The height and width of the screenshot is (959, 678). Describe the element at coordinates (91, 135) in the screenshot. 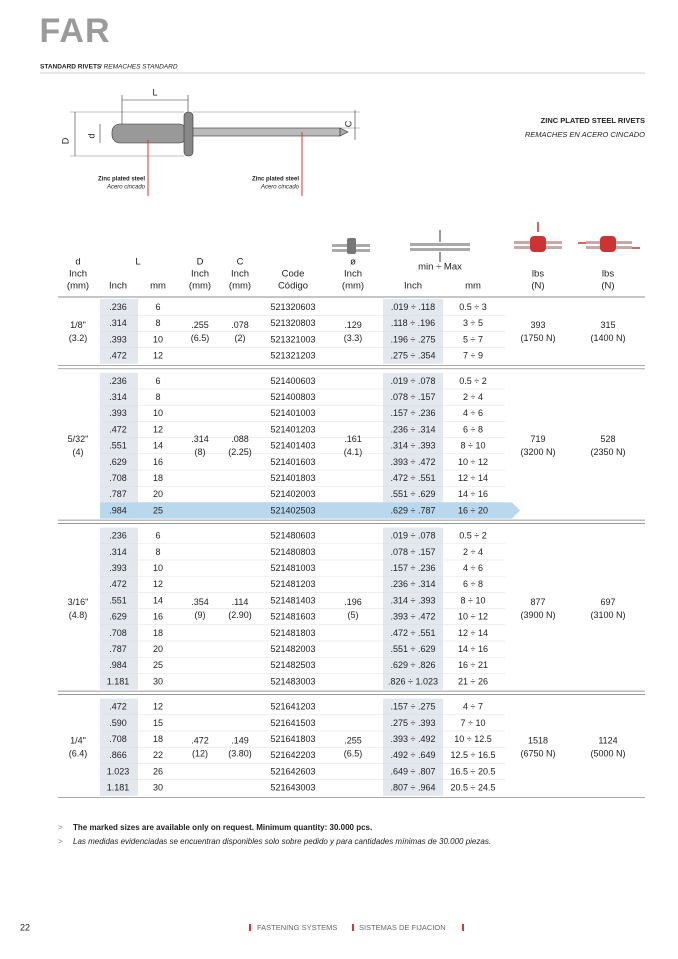

I see `dim-label: d` at that location.